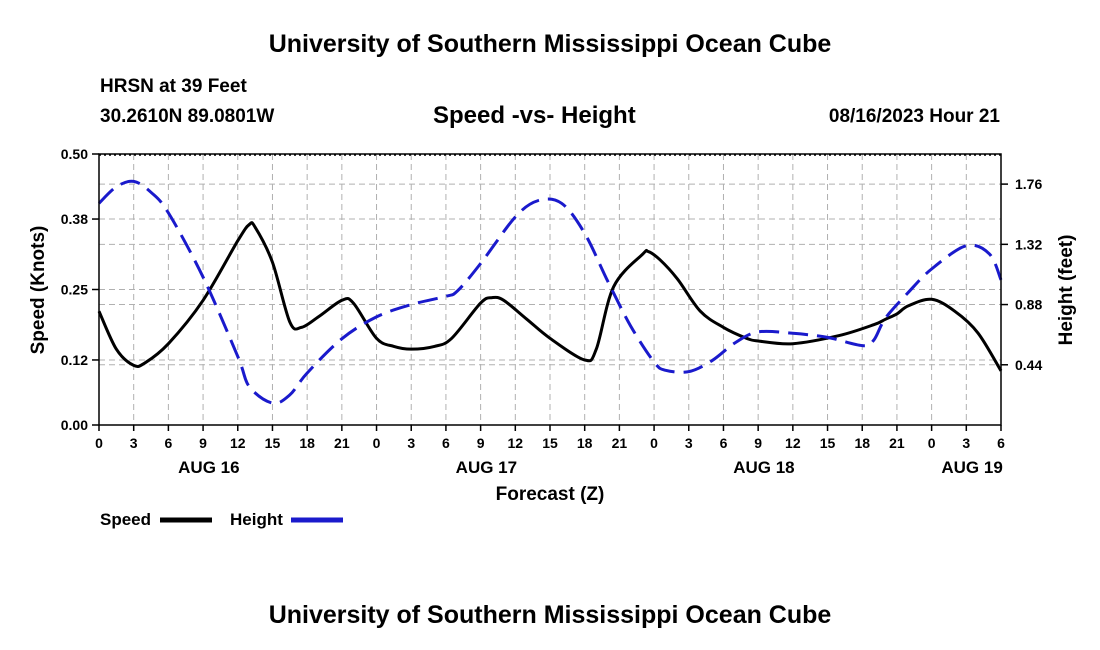  I want to click on legend-speed-label: Speed, so click(125, 519).